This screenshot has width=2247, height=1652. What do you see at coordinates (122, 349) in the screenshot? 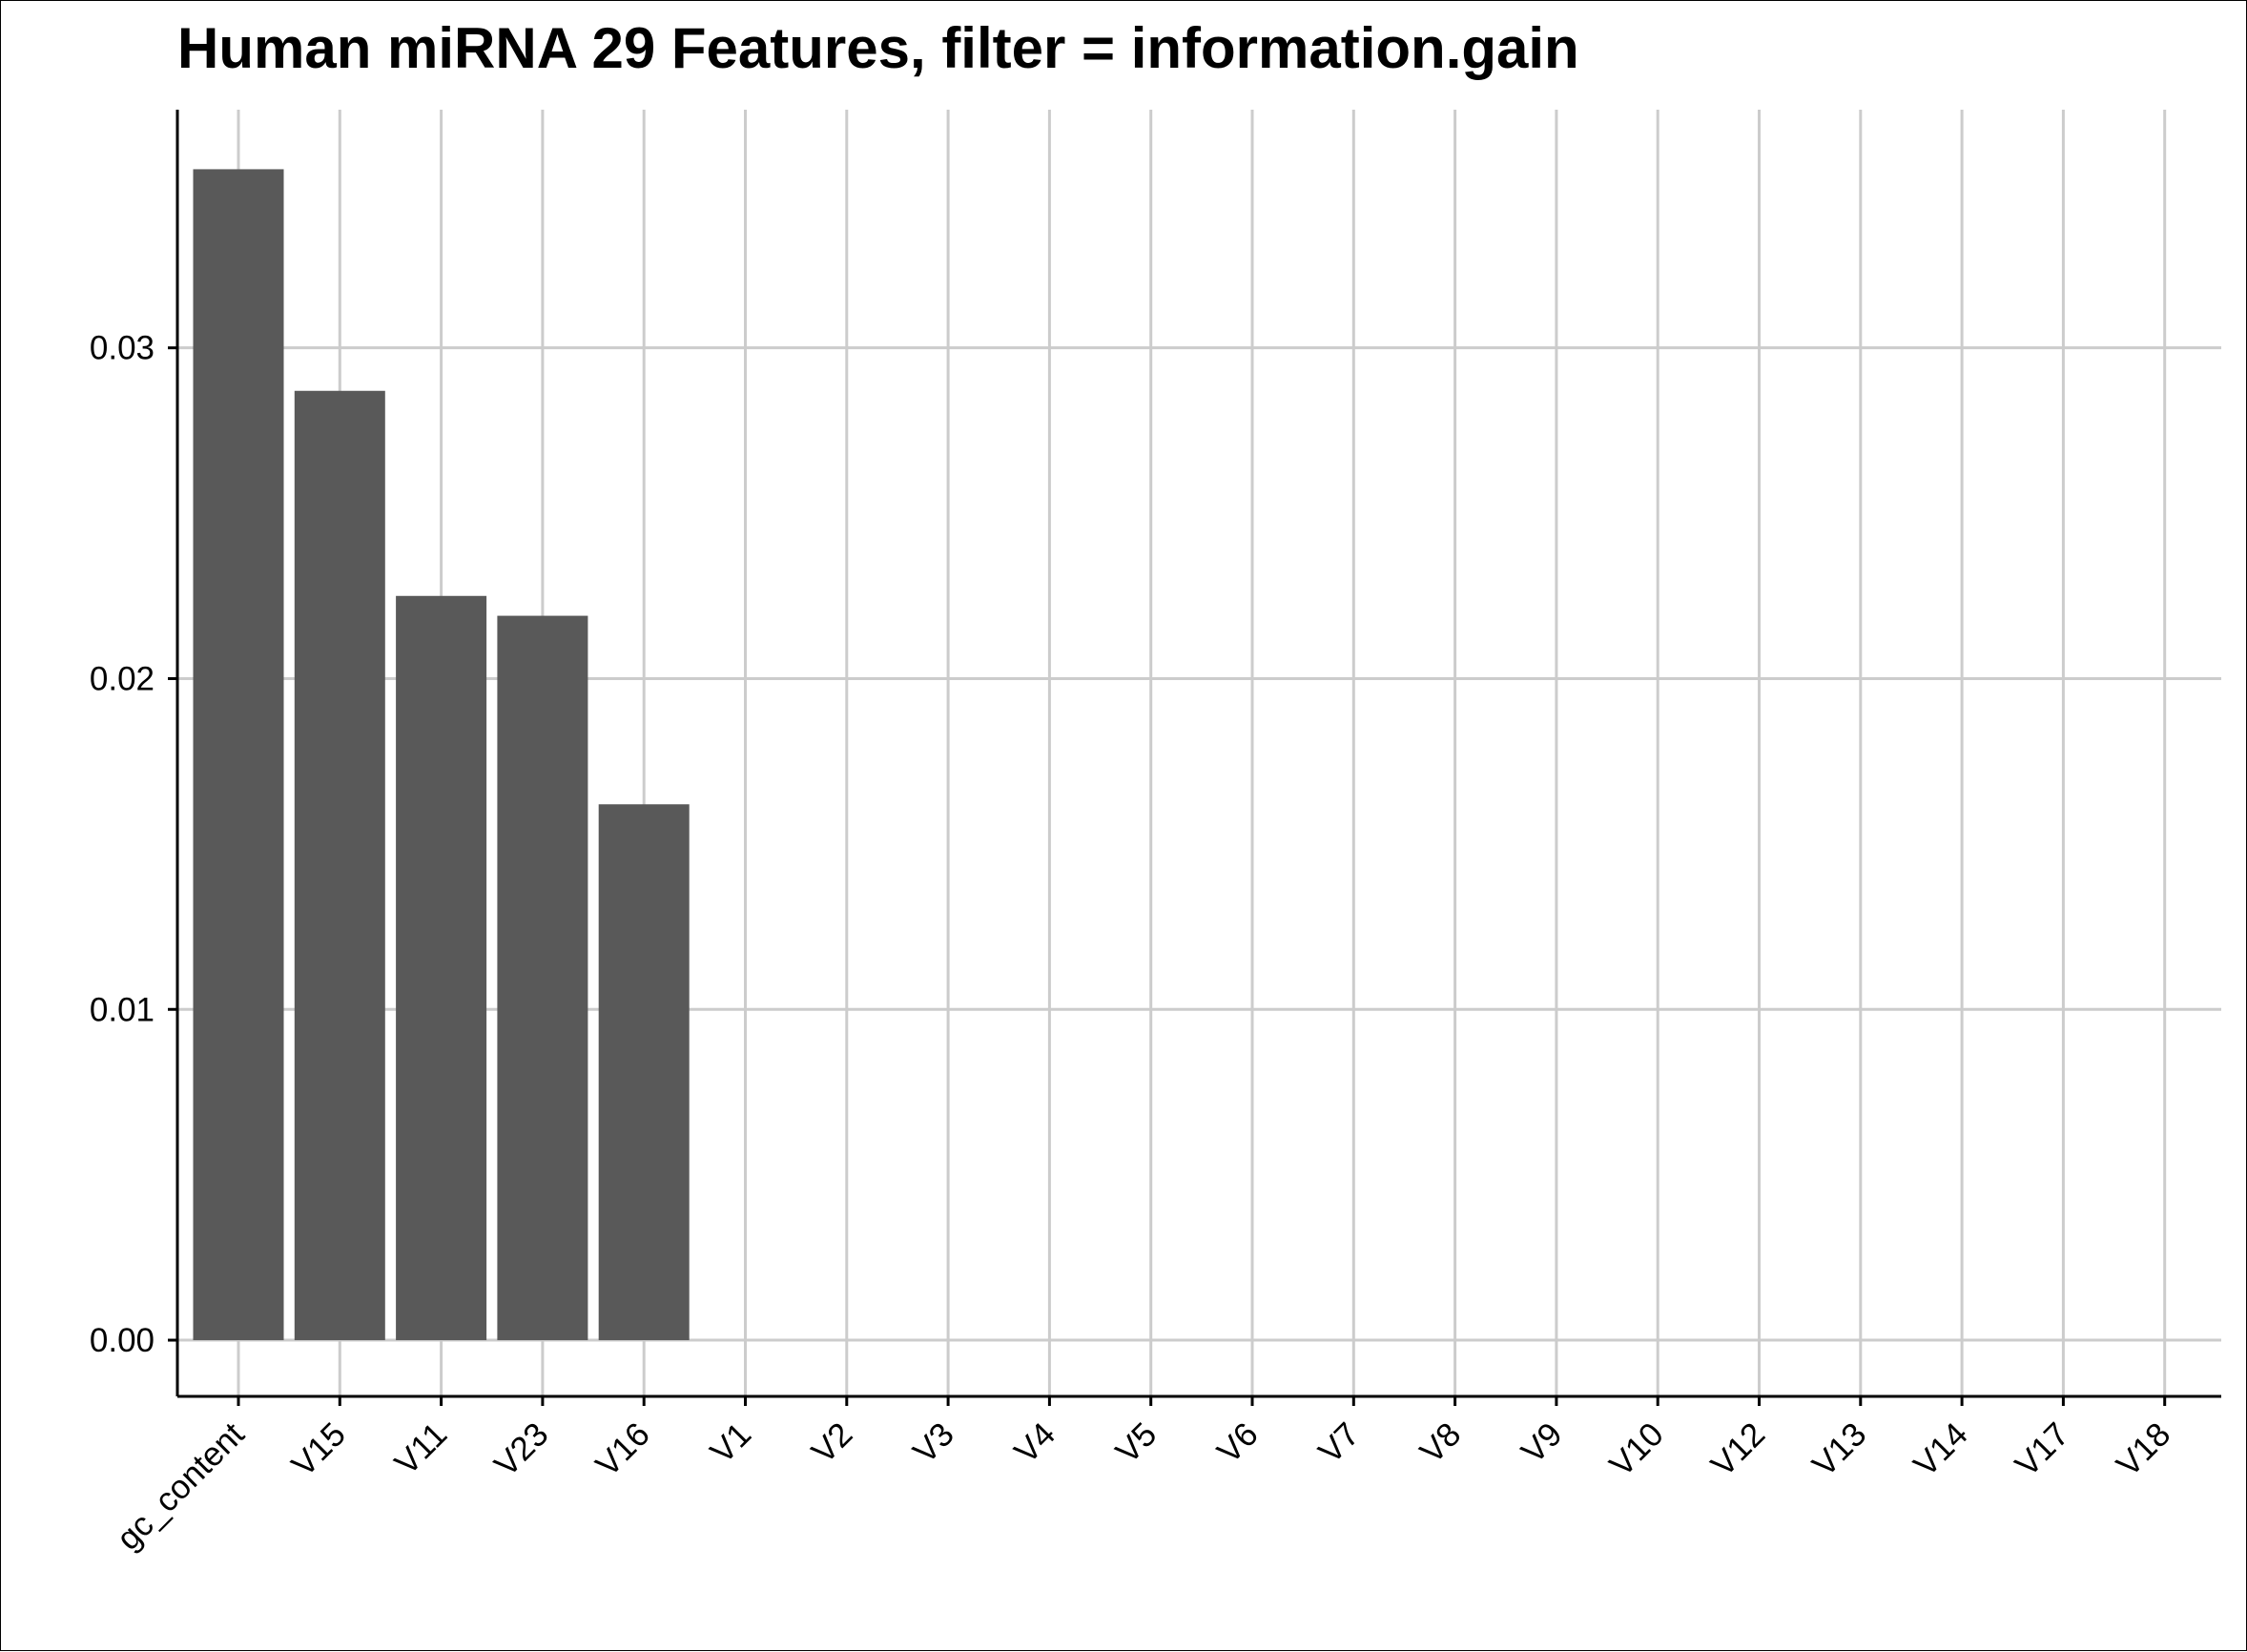
I see `y-tick-label: 0.03` at bounding box center [122, 349].